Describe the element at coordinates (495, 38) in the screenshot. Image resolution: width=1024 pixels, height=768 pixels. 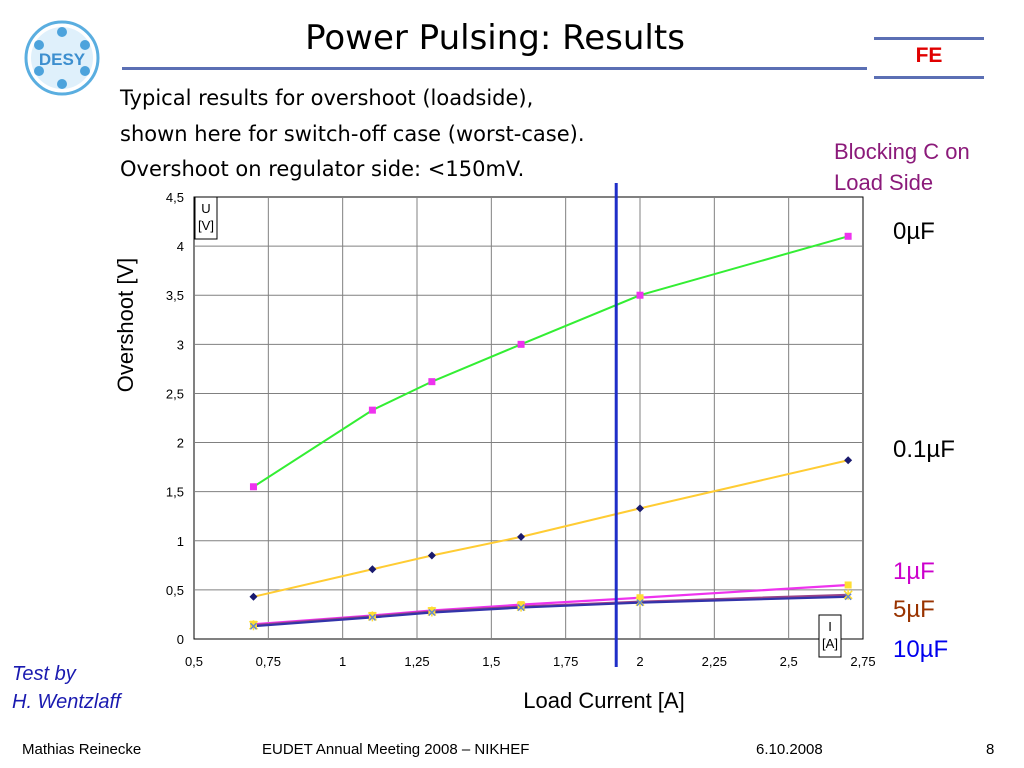
I see `slide-title: Power Pulsing: Results` at that location.